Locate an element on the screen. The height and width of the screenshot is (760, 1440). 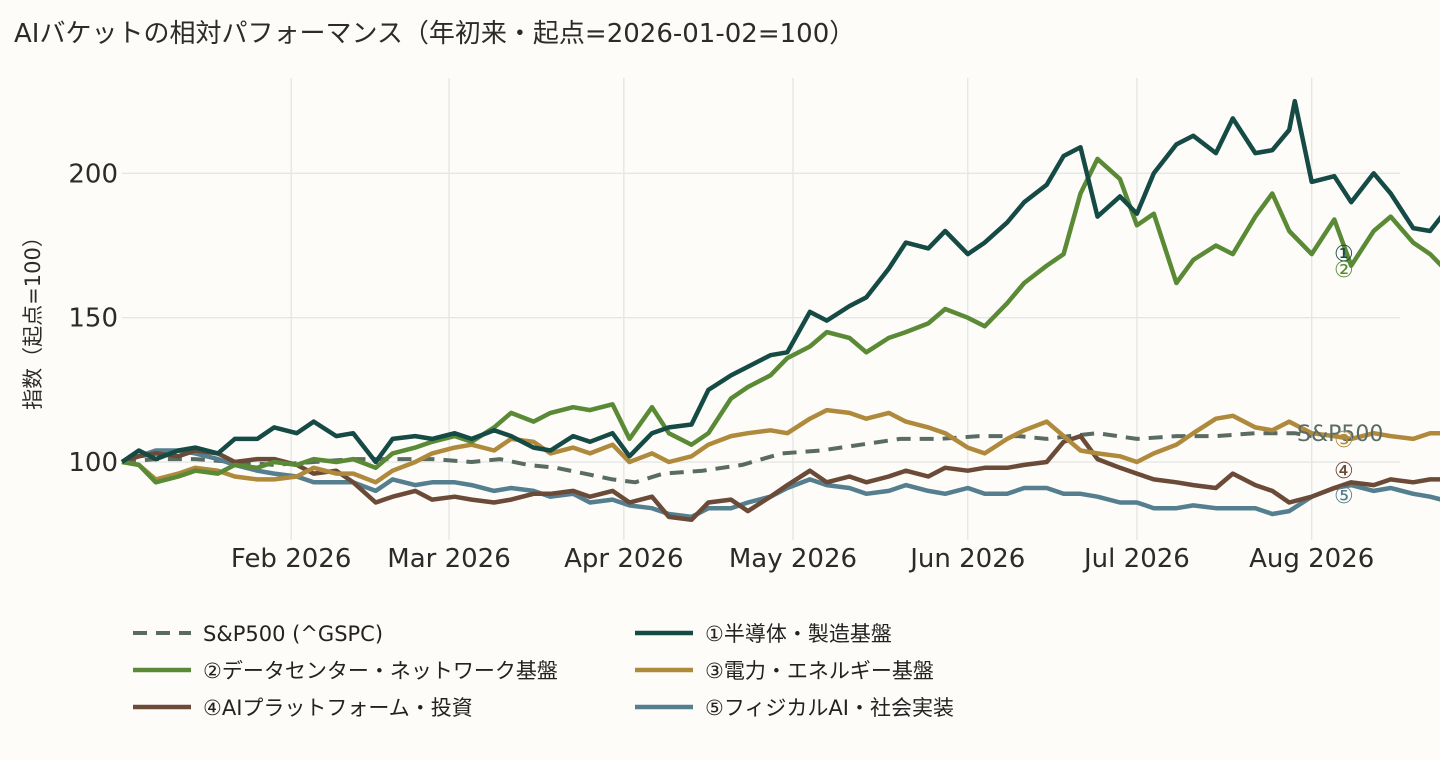
x-tick-label: Feb 2026 is located at coordinates (291, 559).